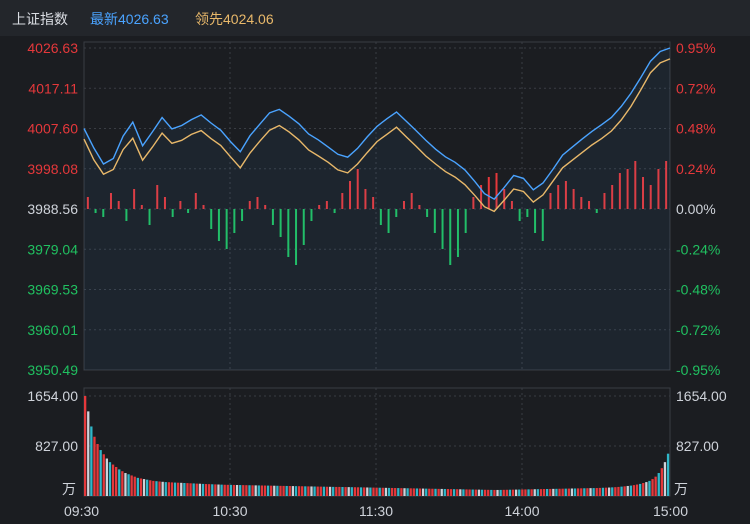 The height and width of the screenshot is (524, 750). What do you see at coordinates (698, 330) in the screenshot?
I see `percent-tick-right: -0.72%` at bounding box center [698, 330].